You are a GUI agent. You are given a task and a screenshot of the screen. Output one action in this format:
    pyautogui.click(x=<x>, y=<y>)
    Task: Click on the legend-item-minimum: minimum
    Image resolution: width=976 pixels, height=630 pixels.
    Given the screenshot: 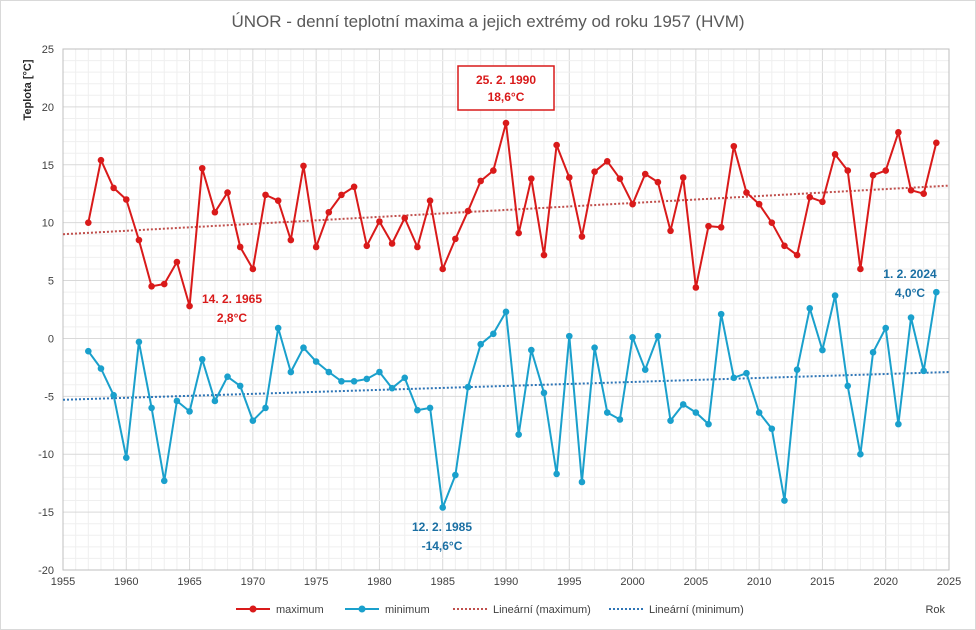 What is the action you would take?
    pyautogui.click(x=387, y=610)
    